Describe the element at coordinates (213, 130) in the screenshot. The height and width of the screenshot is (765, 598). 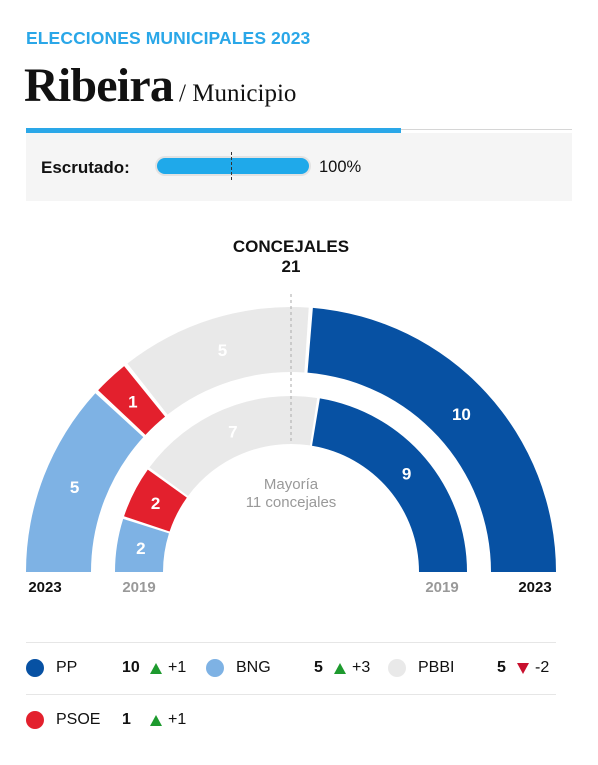
I see `header-accent-bar` at that location.